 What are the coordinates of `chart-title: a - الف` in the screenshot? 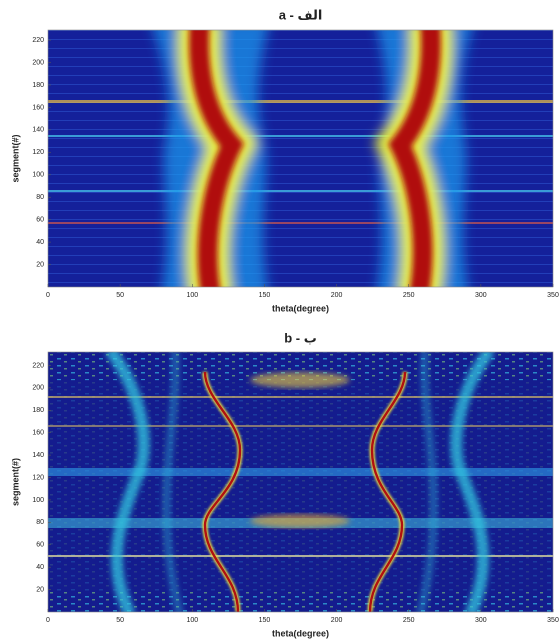 It's located at (301, 14).